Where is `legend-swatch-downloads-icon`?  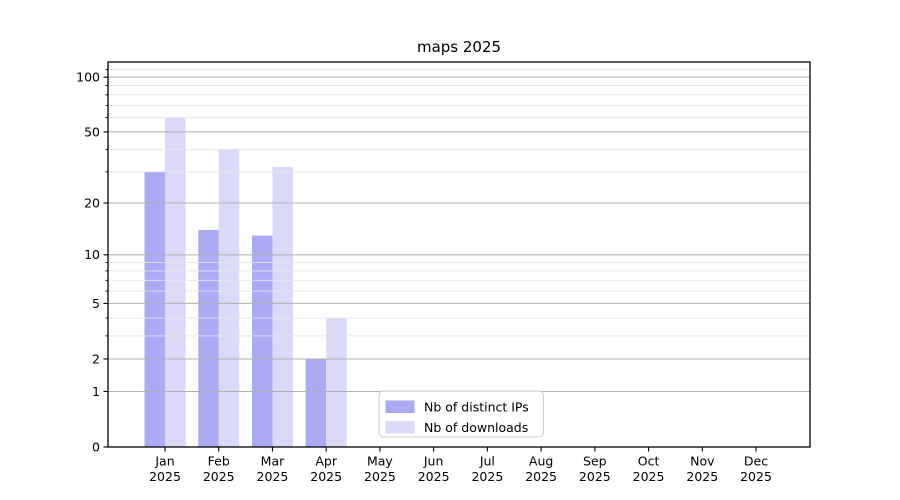
legend-swatch-downloads-icon is located at coordinates (400, 427).